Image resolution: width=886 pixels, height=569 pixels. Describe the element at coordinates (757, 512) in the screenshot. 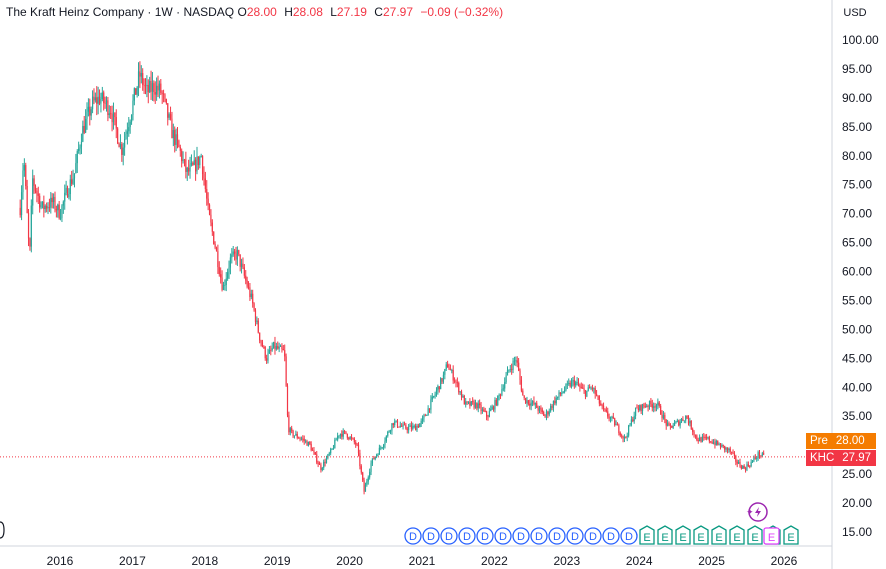

I see `ai-insight-icon: ✦` at that location.